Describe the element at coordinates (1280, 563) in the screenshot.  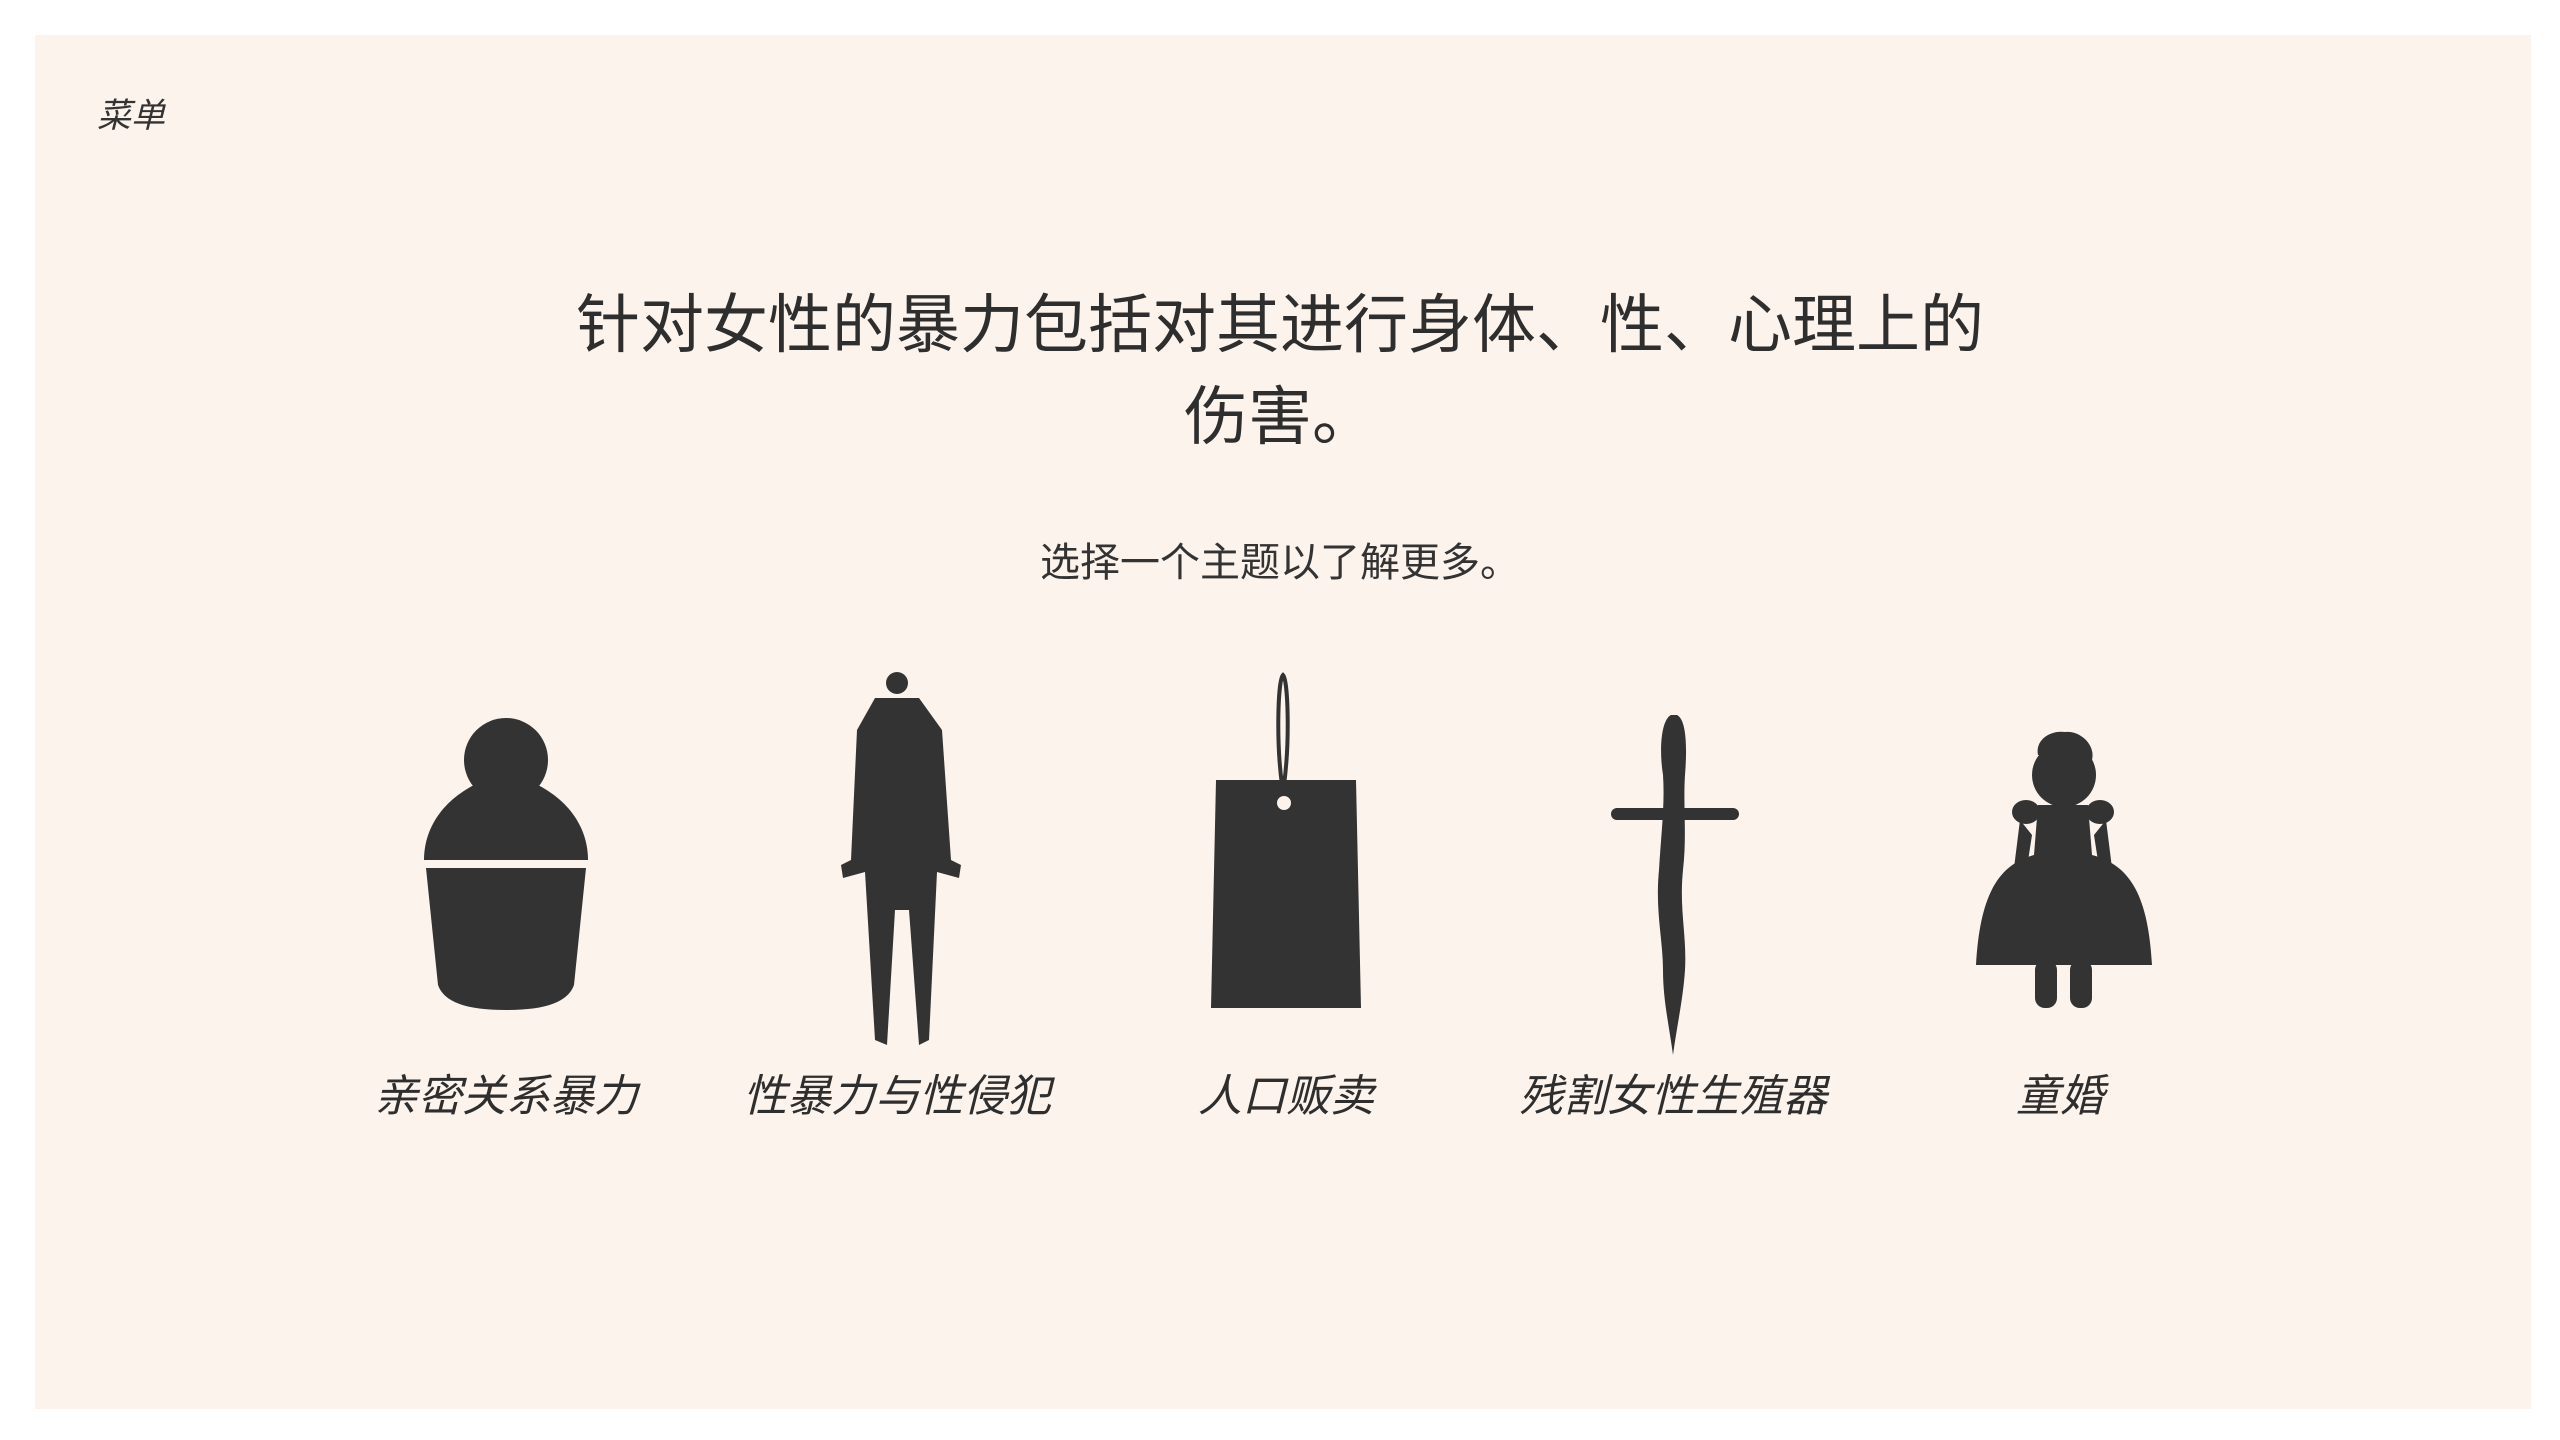
I see `page-subhead: 选择一个主题以了解更多。` at that location.